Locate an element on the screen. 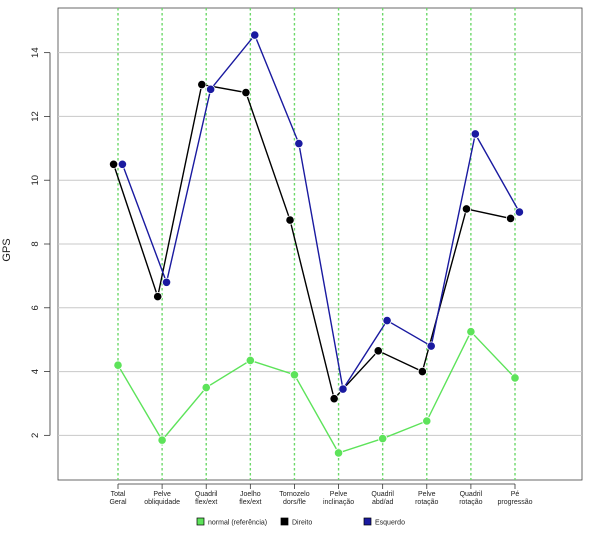  legend-label: Direito is located at coordinates (302, 523).